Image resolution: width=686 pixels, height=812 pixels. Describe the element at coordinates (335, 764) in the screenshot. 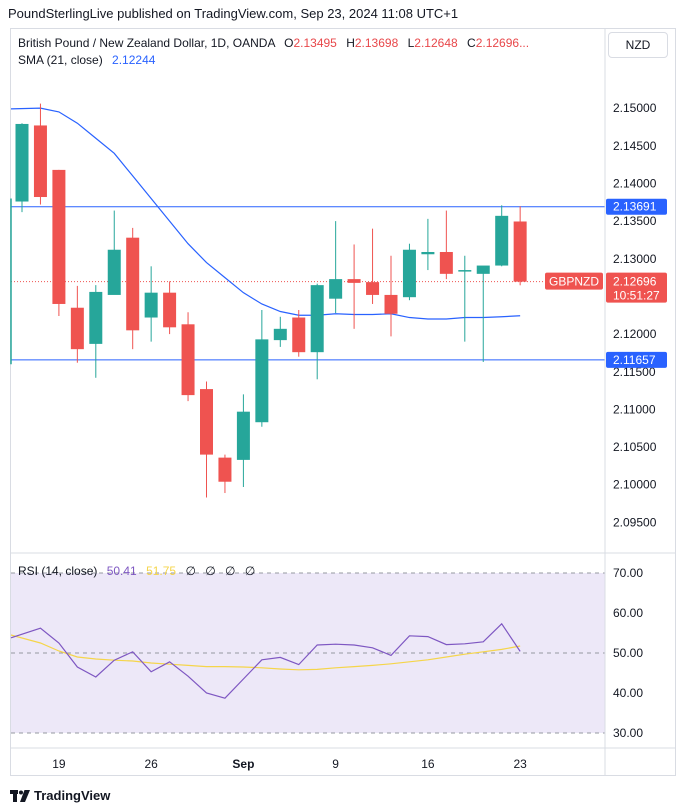

I see `time-tick-label: 9` at that location.